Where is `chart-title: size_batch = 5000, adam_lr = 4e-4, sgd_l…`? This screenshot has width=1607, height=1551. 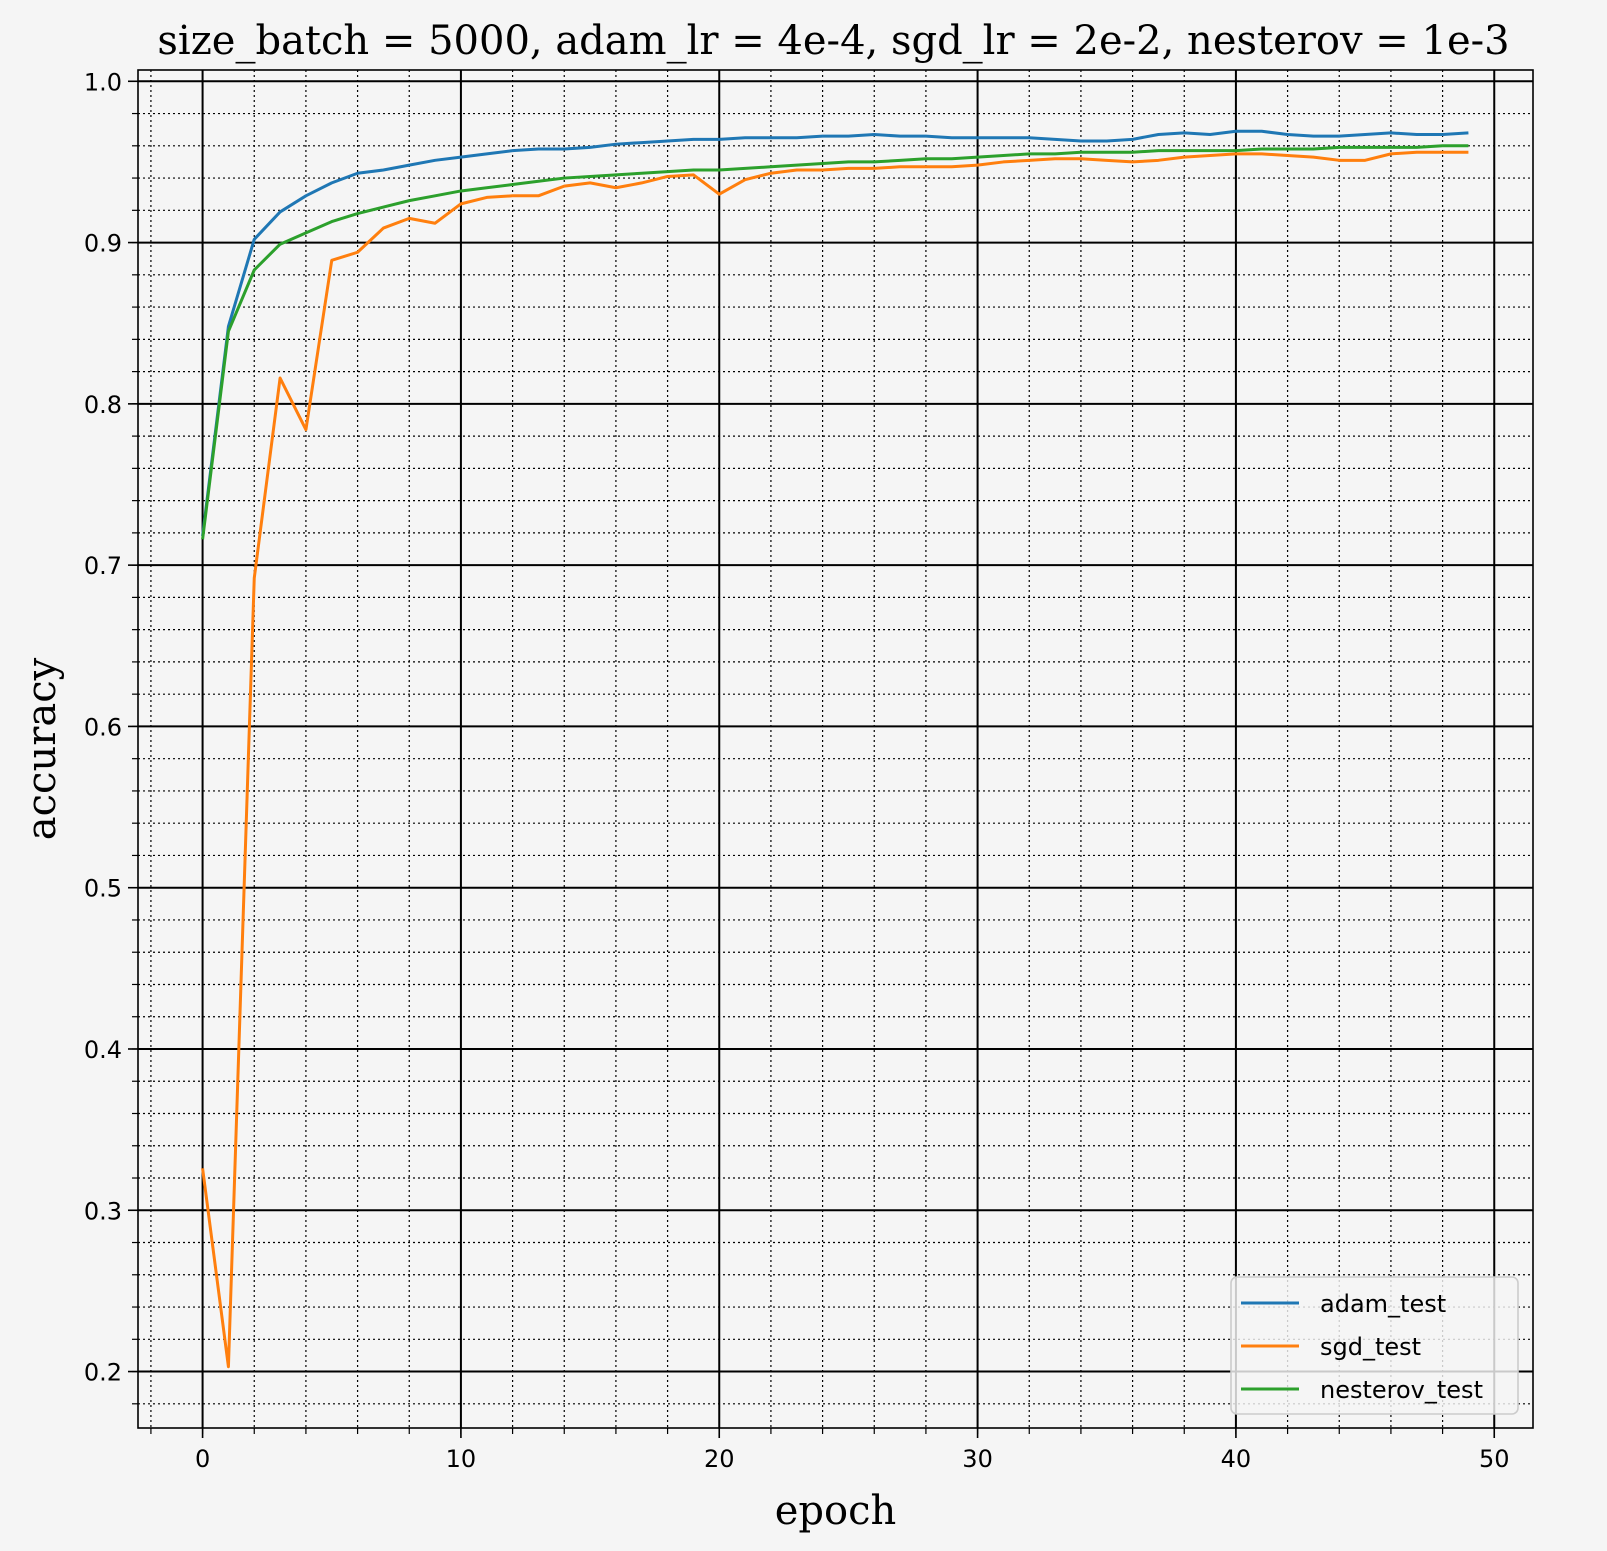 chart-title: size_batch = 5000, adam_lr = 4e-4, sgd_l… is located at coordinates (833, 41).